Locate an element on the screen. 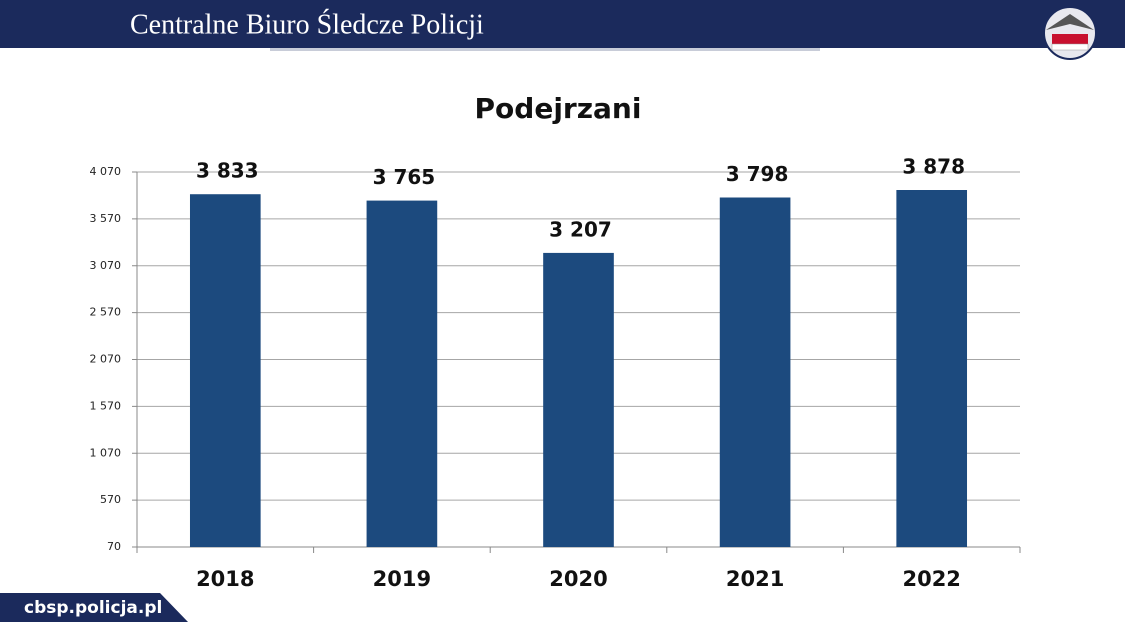 The width and height of the screenshot is (1125, 633). y-tick-label: 3 570 is located at coordinates (106, 218).